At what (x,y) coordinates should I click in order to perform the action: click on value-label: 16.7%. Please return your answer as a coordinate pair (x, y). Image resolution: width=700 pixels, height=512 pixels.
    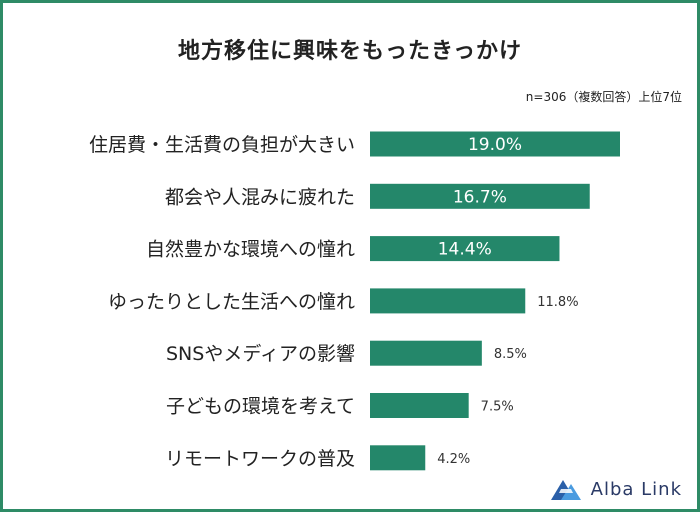
    Looking at the image, I should click on (480, 197).